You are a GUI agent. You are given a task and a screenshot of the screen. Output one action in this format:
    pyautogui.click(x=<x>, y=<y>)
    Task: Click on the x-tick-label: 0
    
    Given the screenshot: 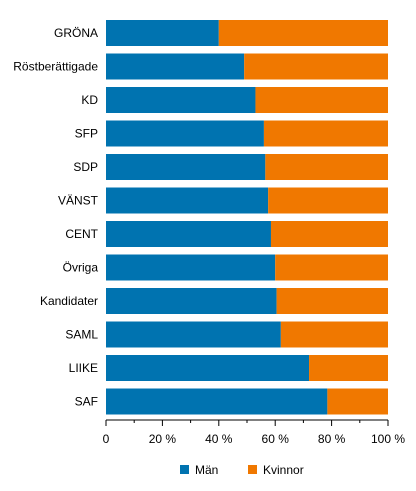 What is the action you would take?
    pyautogui.click(x=106, y=439)
    